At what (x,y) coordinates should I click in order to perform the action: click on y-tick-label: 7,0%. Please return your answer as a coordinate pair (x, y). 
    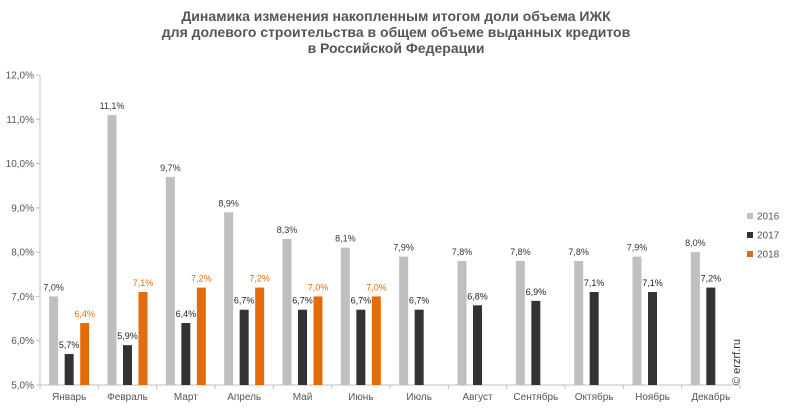
    Looking at the image, I should click on (22, 297).